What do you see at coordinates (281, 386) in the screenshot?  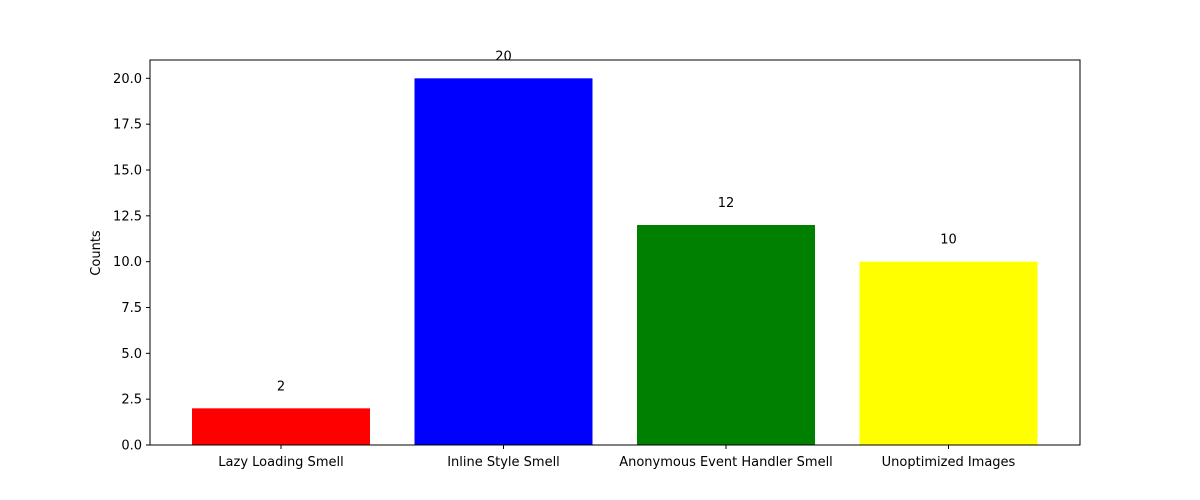 I see `data-label-0: 2` at bounding box center [281, 386].